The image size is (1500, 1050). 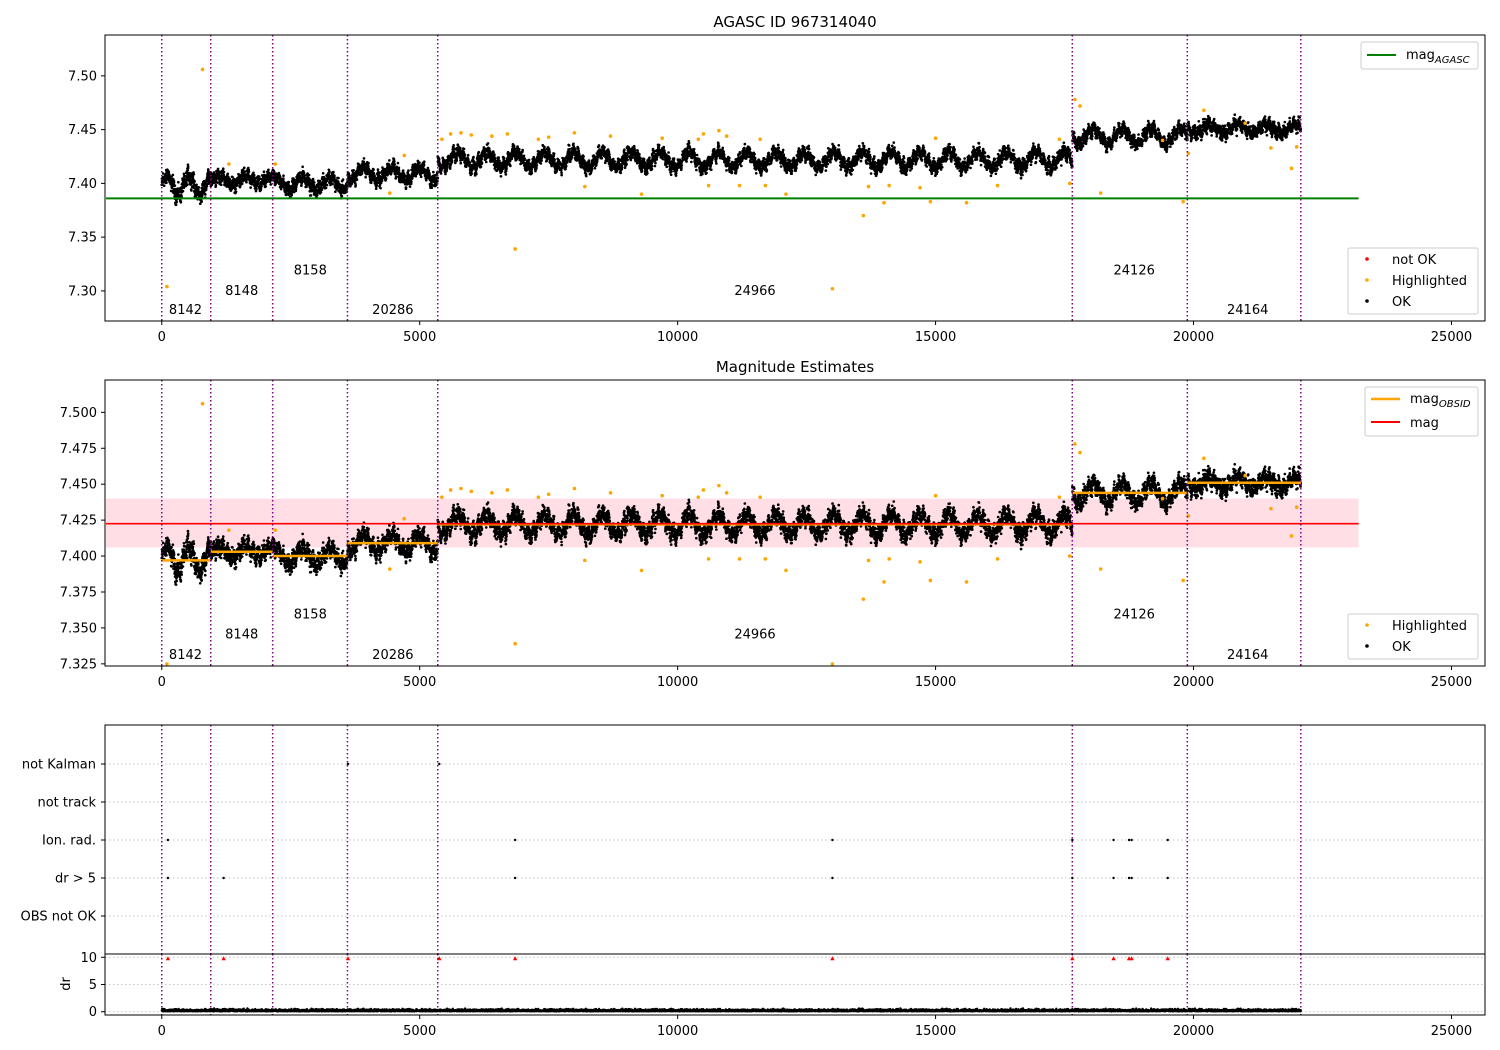 What do you see at coordinates (1414, 260) in the screenshot?
I see `legend-not-ok-label: not OK` at bounding box center [1414, 260].